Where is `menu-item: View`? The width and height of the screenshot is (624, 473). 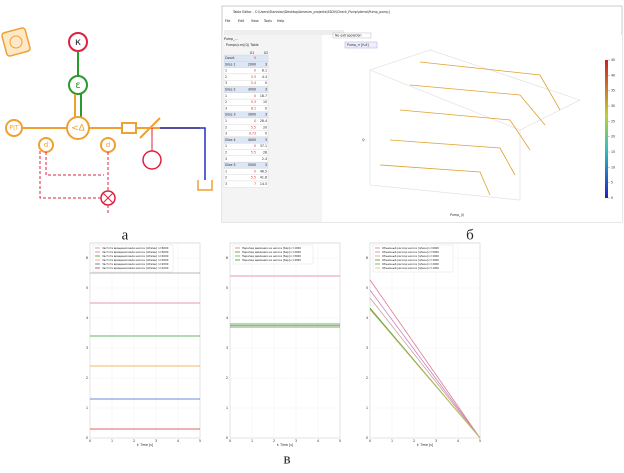 menu-item: View is located at coordinates (255, 21).